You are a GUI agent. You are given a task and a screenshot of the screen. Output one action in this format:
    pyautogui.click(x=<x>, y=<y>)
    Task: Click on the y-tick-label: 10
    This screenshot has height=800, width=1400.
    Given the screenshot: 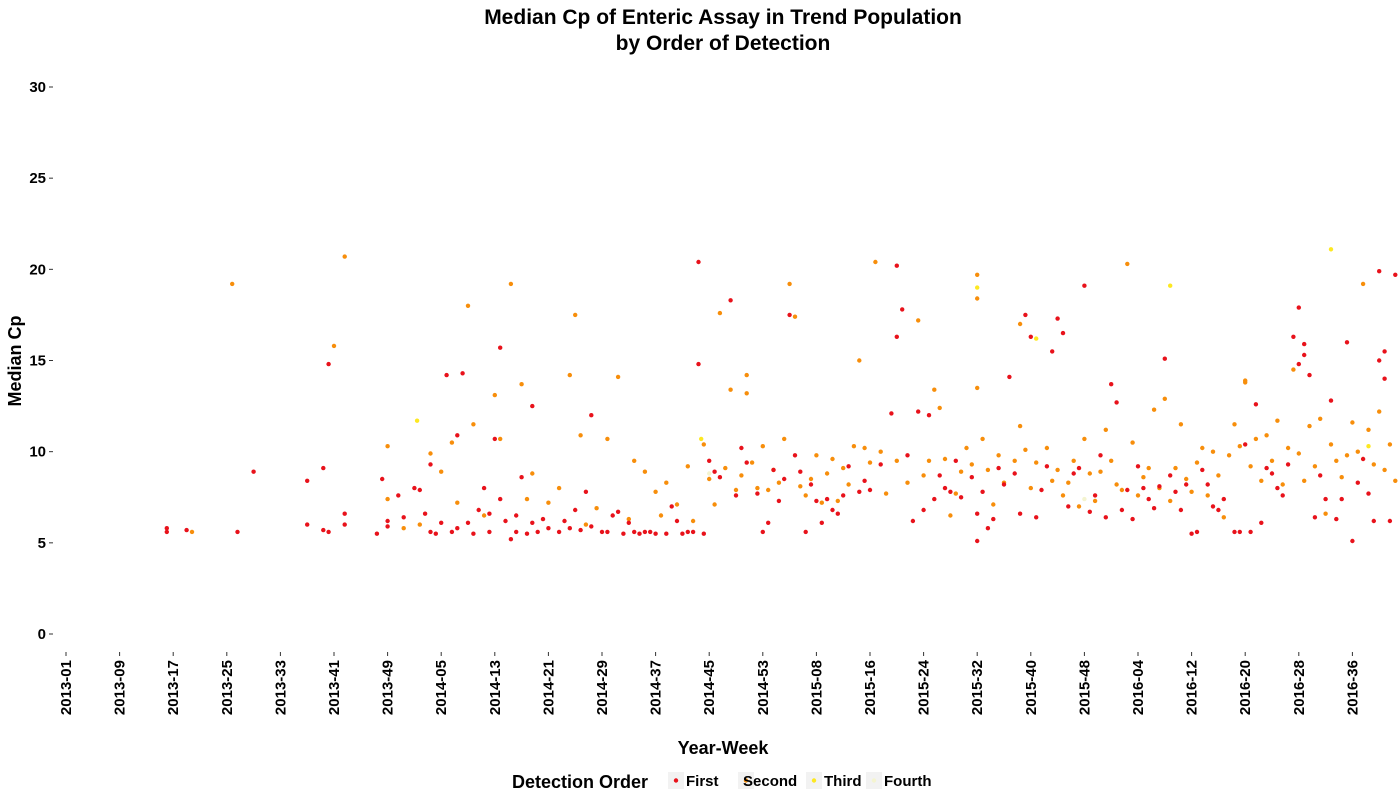 What is the action you would take?
    pyautogui.click(x=37, y=452)
    